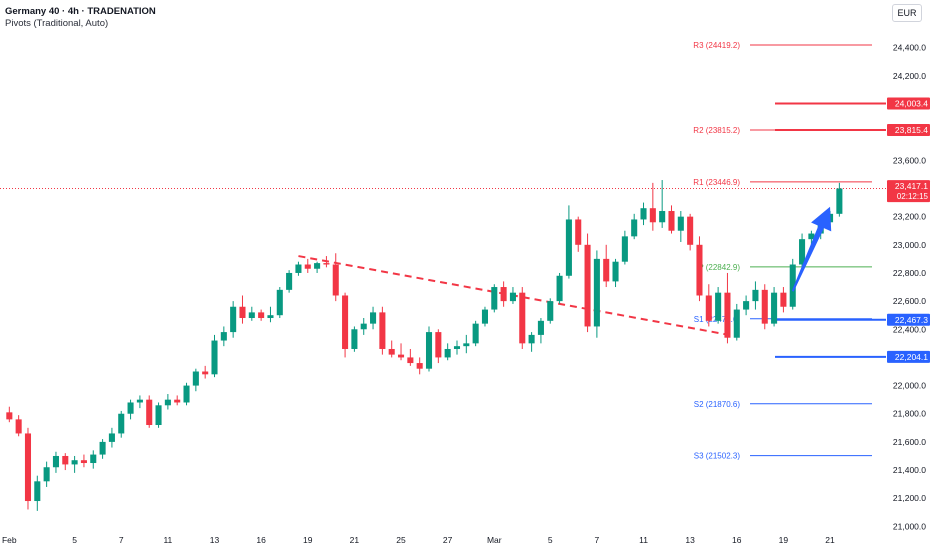  I want to click on price-label-2: 23,815.4, so click(911, 130).